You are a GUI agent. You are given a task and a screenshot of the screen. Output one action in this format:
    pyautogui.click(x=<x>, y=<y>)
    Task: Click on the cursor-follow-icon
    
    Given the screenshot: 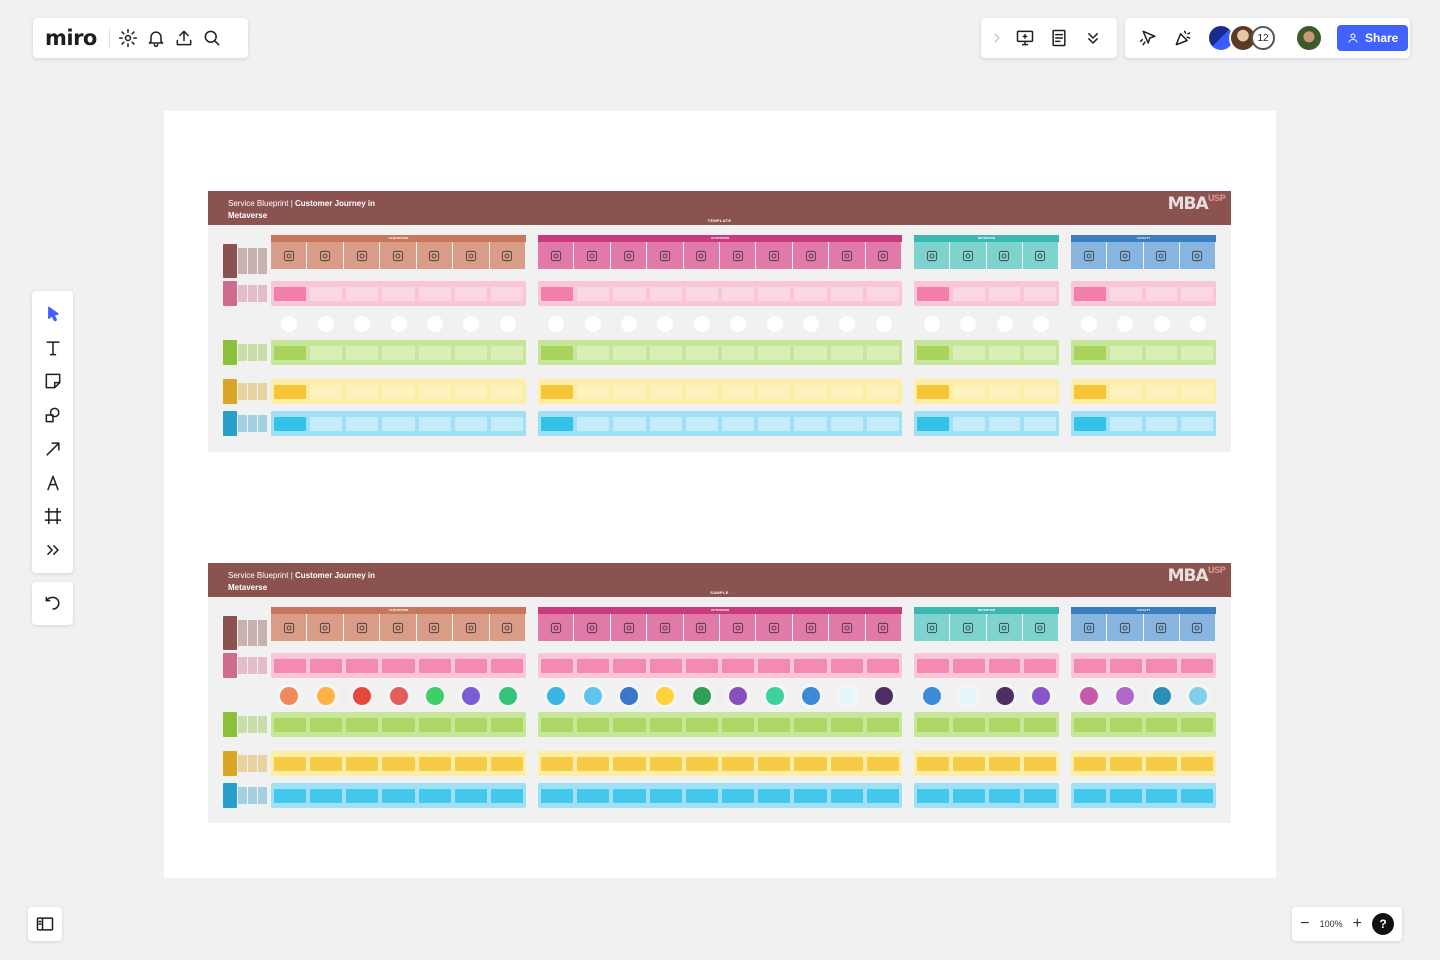 What is the action you would take?
    pyautogui.click(x=1149, y=38)
    